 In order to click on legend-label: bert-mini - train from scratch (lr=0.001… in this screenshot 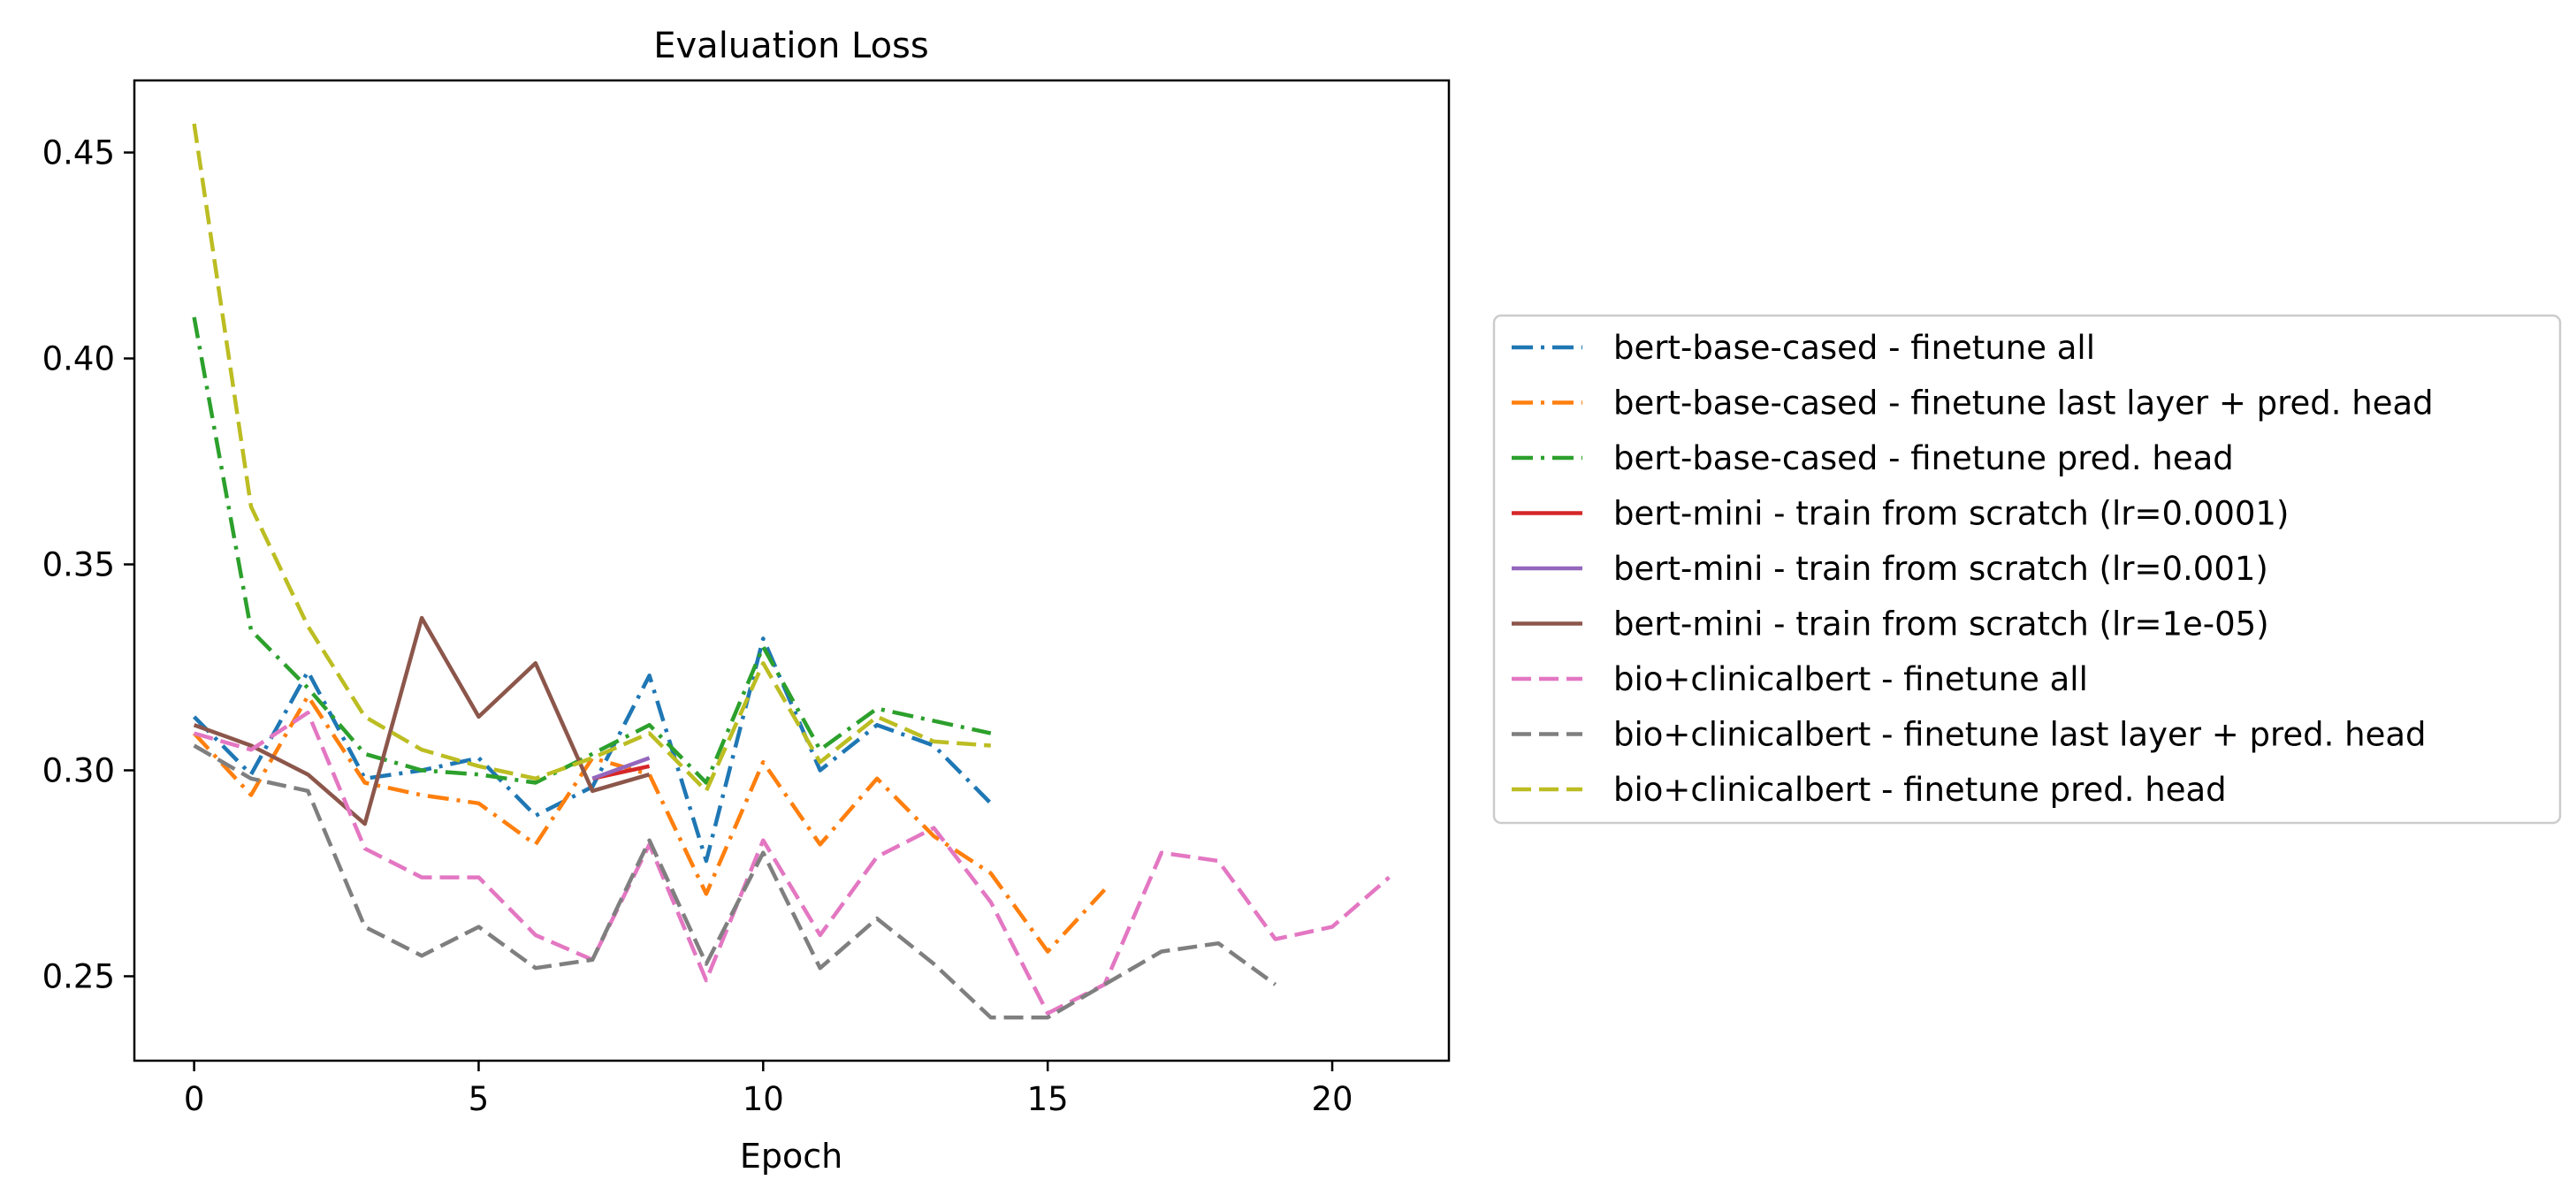, I will do `click(1940, 569)`.